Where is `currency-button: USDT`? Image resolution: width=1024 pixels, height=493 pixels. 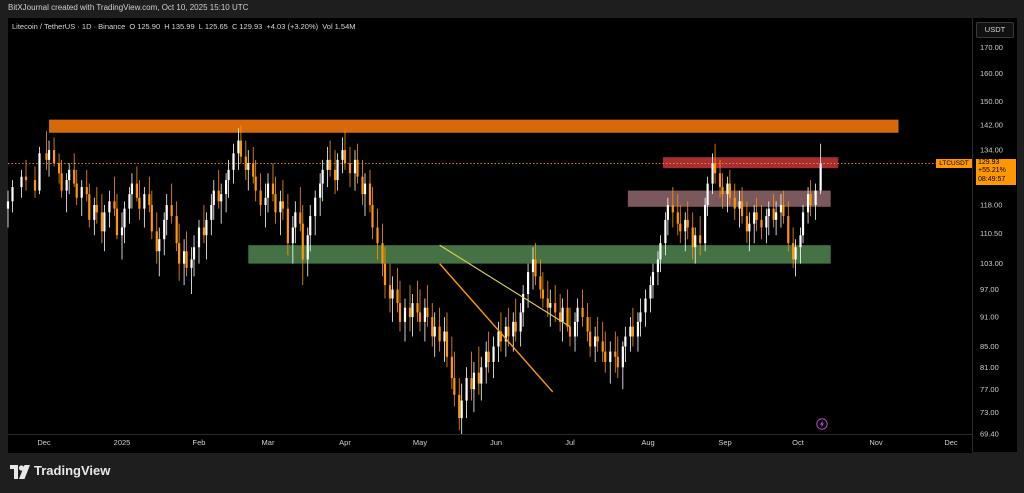 currency-button: USDT is located at coordinates (995, 30).